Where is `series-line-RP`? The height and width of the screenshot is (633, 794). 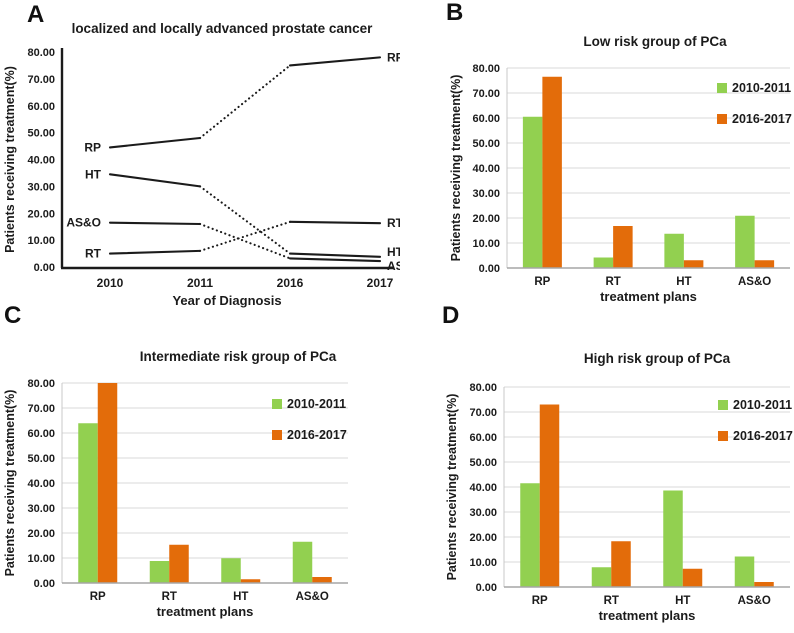 series-line-RP is located at coordinates (245, 102).